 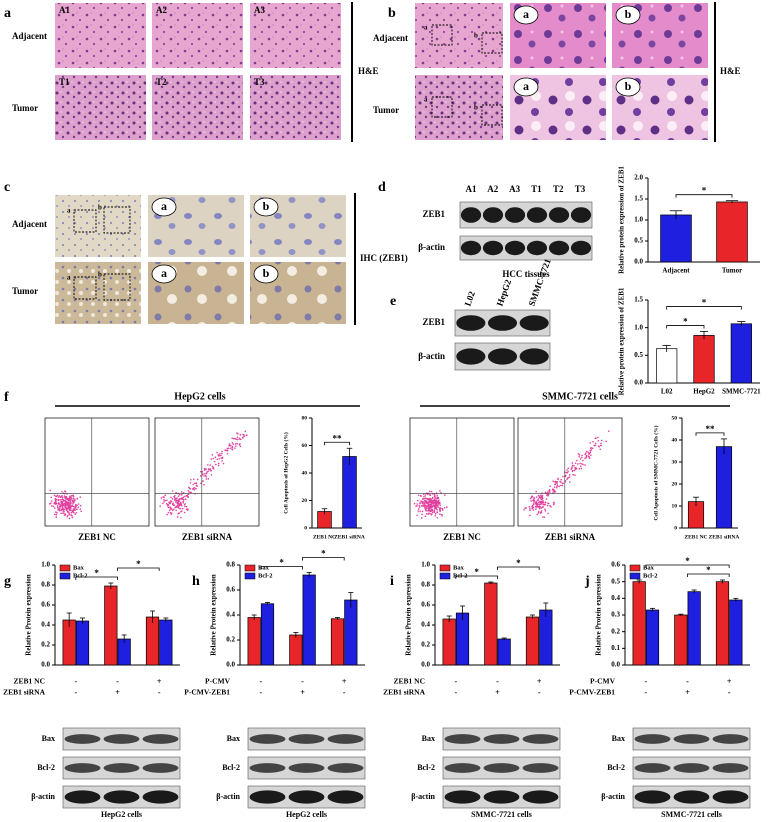 I want to click on panel-letter: d, so click(x=382, y=187).